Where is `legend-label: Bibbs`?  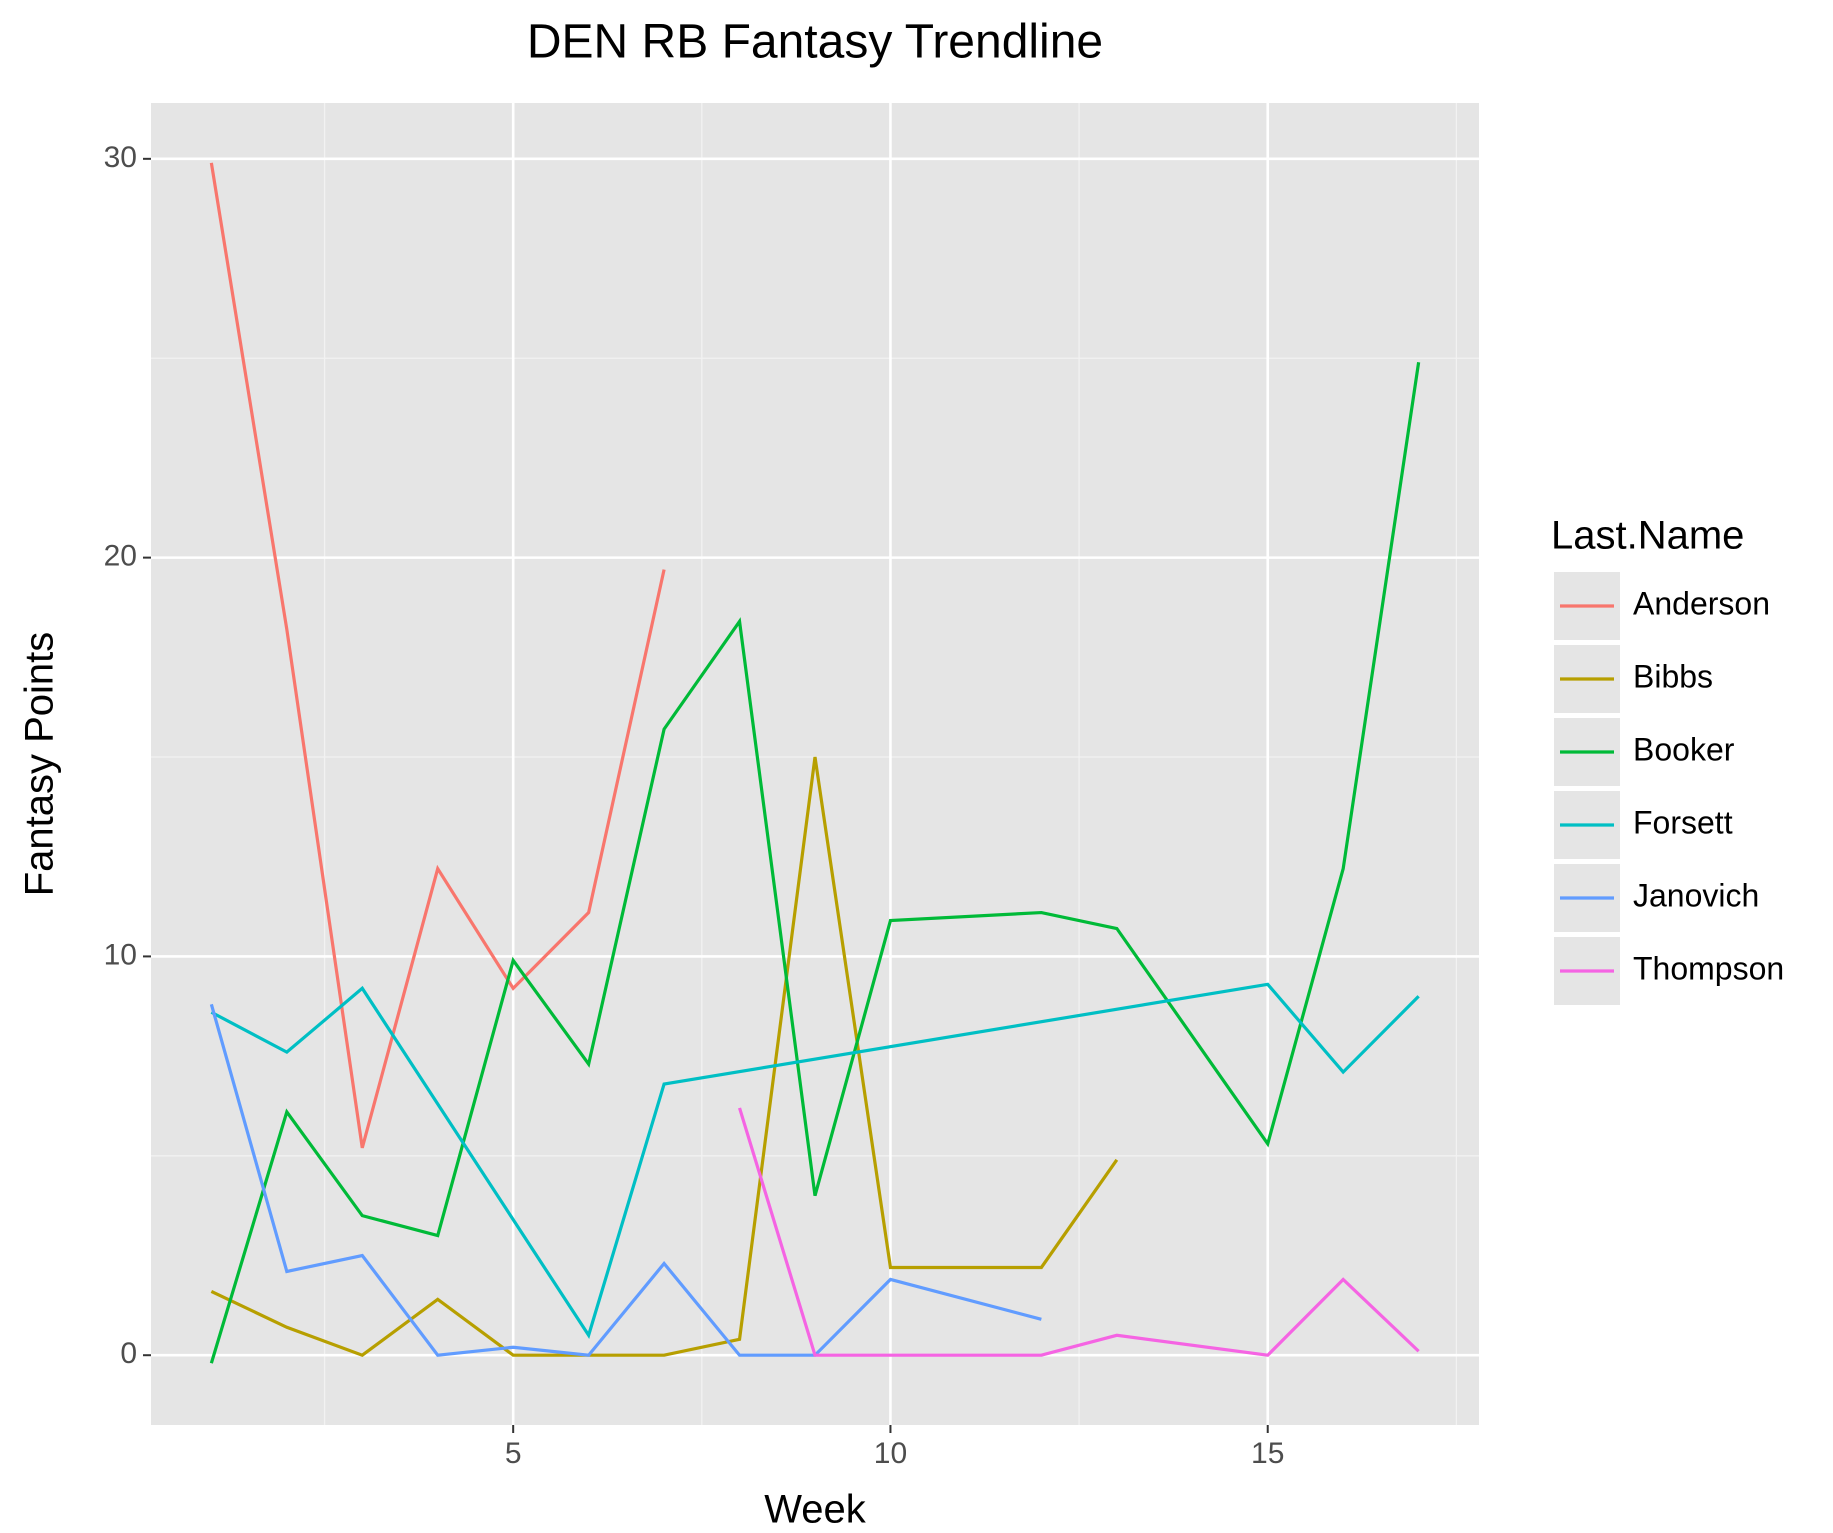 legend-label: Bibbs is located at coordinates (1673, 676).